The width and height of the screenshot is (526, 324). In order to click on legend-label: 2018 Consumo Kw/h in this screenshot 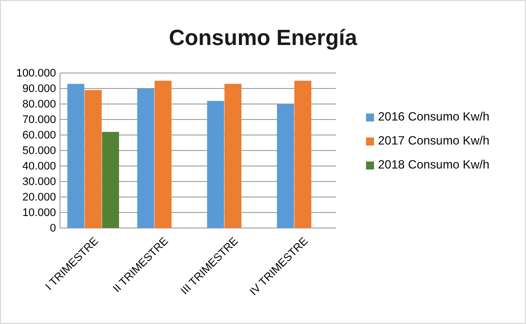, I will do `click(434, 165)`.